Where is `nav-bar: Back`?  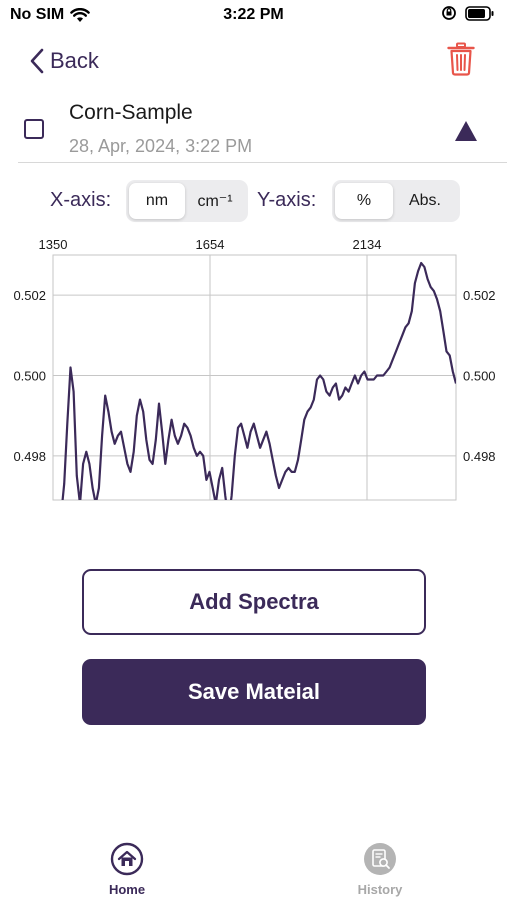 nav-bar: Back is located at coordinates (253, 62).